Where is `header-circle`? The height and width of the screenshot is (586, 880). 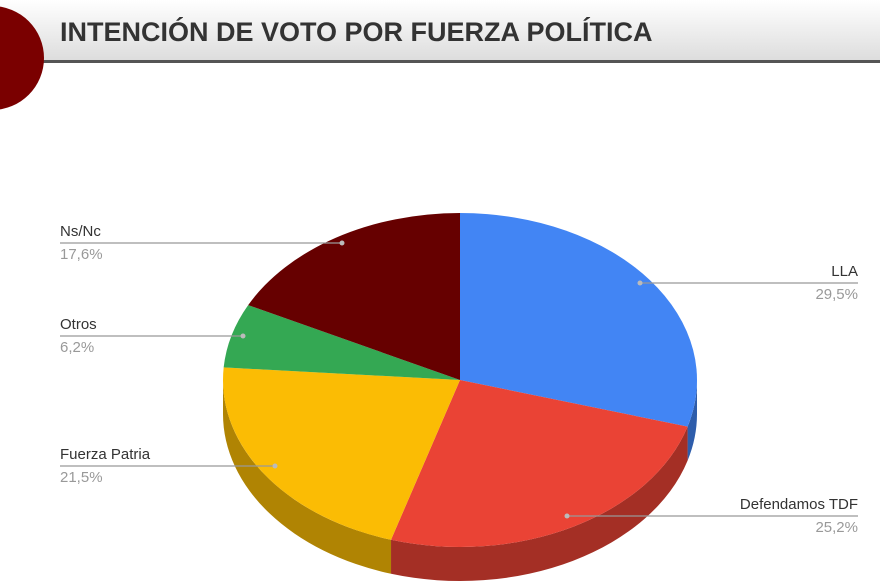 header-circle is located at coordinates (22, 58).